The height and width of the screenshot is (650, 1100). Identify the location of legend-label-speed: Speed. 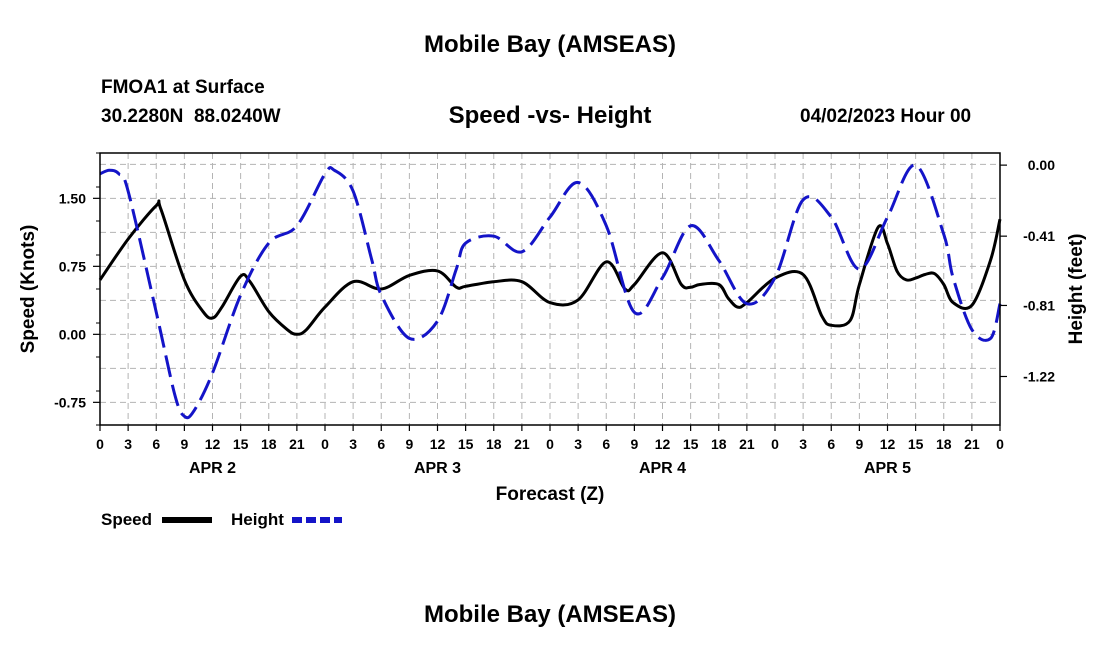
(126, 519).